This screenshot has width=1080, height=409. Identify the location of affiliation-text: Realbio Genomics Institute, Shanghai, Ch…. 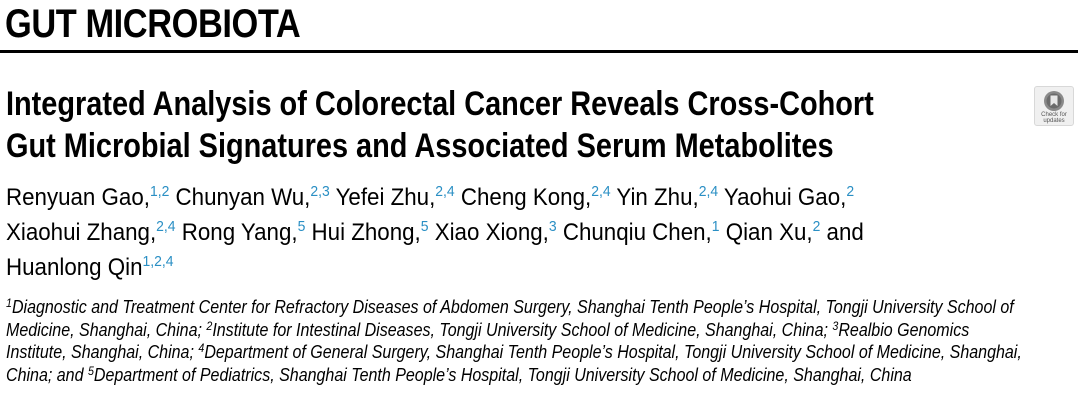
(488, 341).